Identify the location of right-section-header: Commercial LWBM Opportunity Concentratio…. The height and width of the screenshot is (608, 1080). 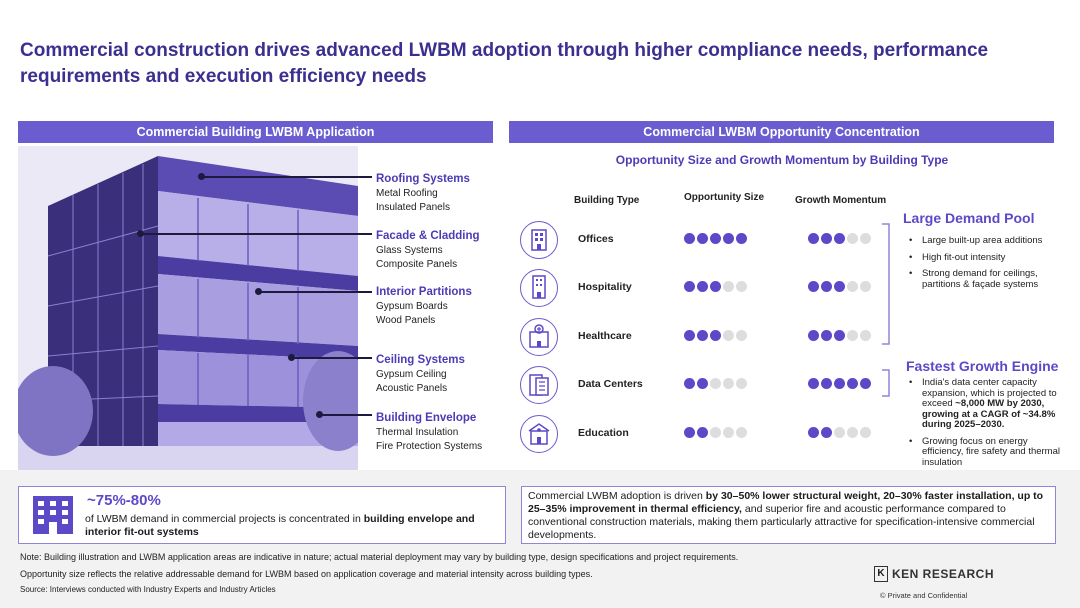
(781, 132).